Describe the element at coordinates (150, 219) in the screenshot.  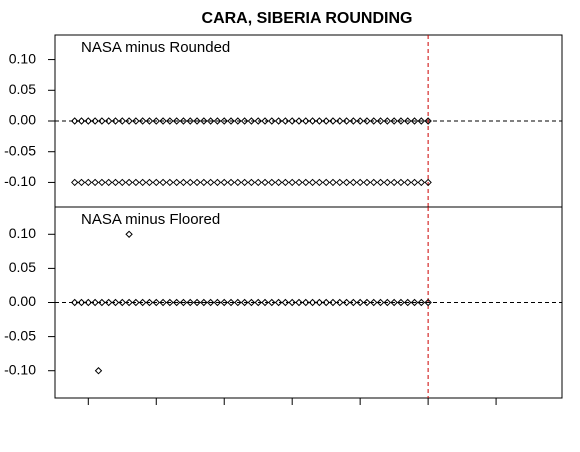
I see `annotation: NASA minus Floored` at that location.